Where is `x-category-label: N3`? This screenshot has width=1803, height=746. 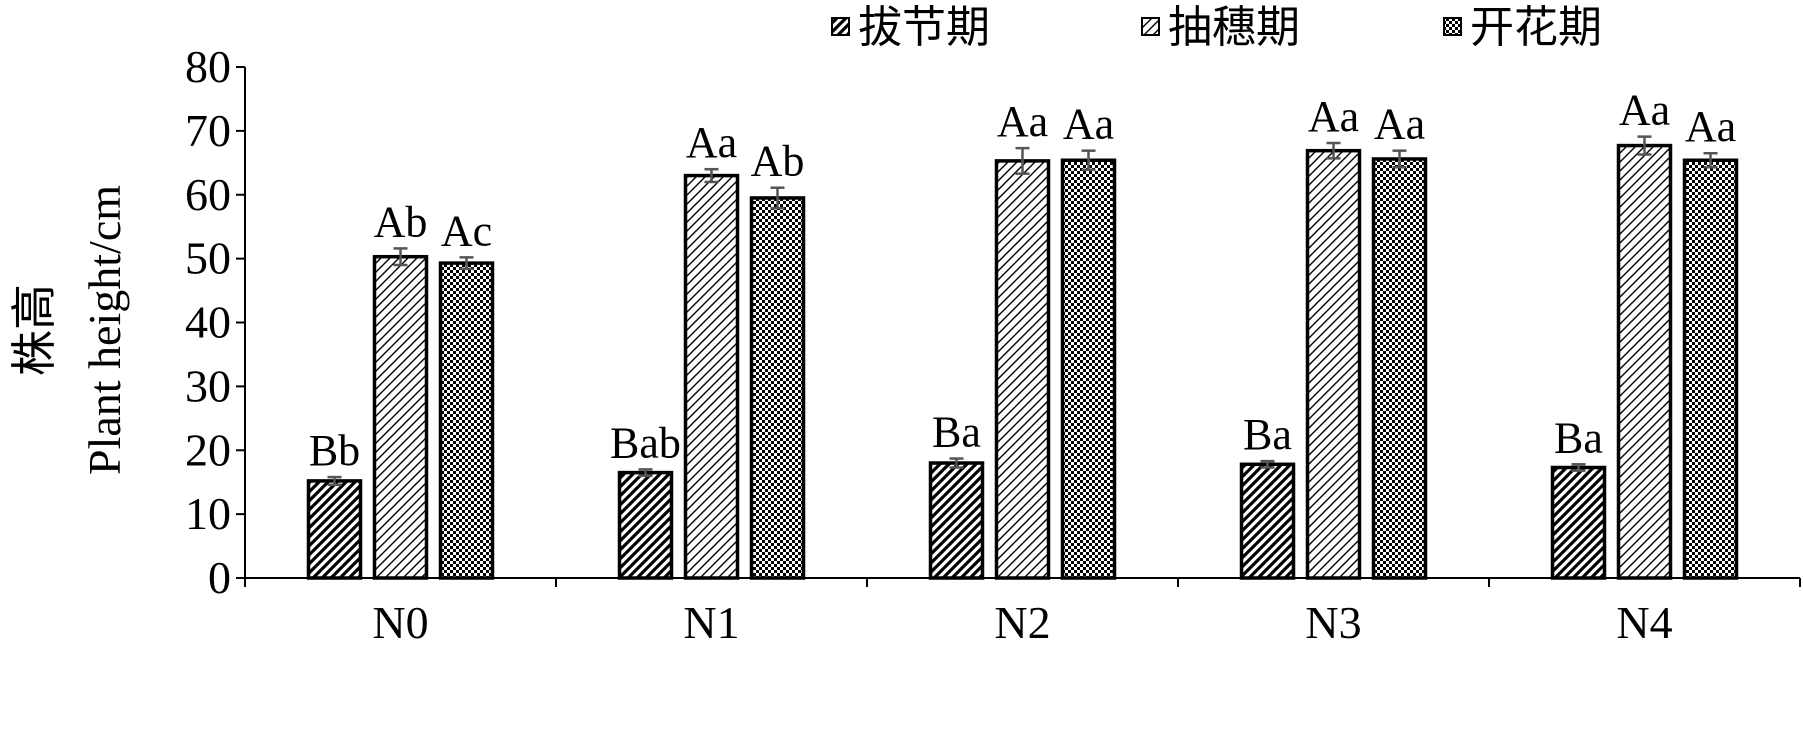 x-category-label: N3 is located at coordinates (1333, 622).